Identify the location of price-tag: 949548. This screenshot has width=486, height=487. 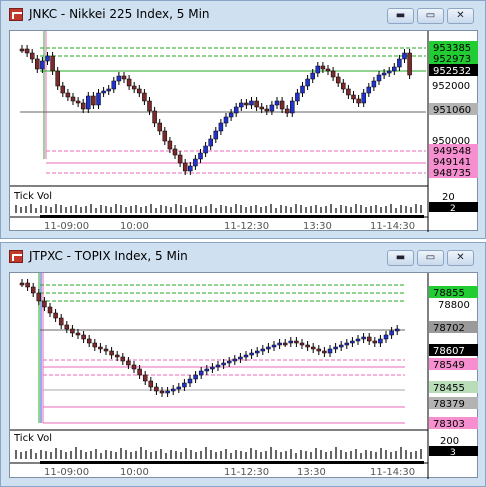
(452, 151).